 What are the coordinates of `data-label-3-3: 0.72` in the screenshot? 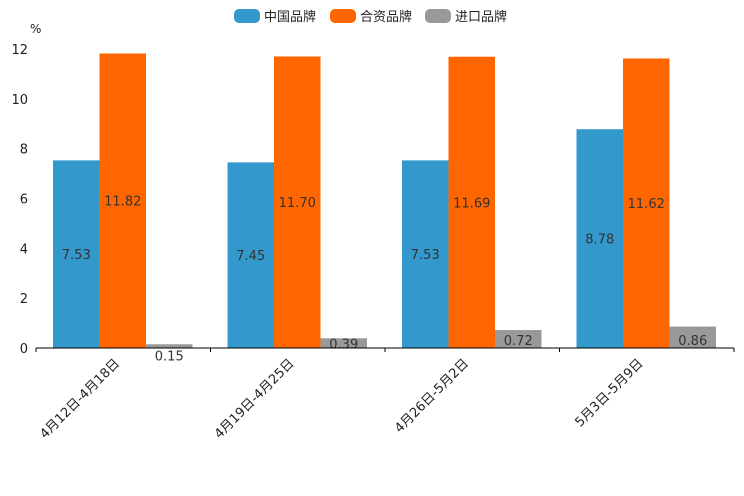 It's located at (518, 341).